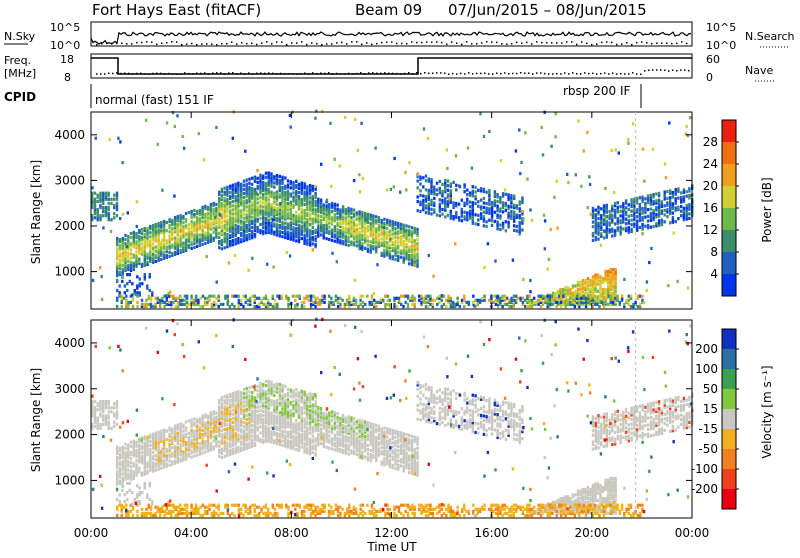  I want to click on nsearch-top-tick: 10^5, so click(721, 27).